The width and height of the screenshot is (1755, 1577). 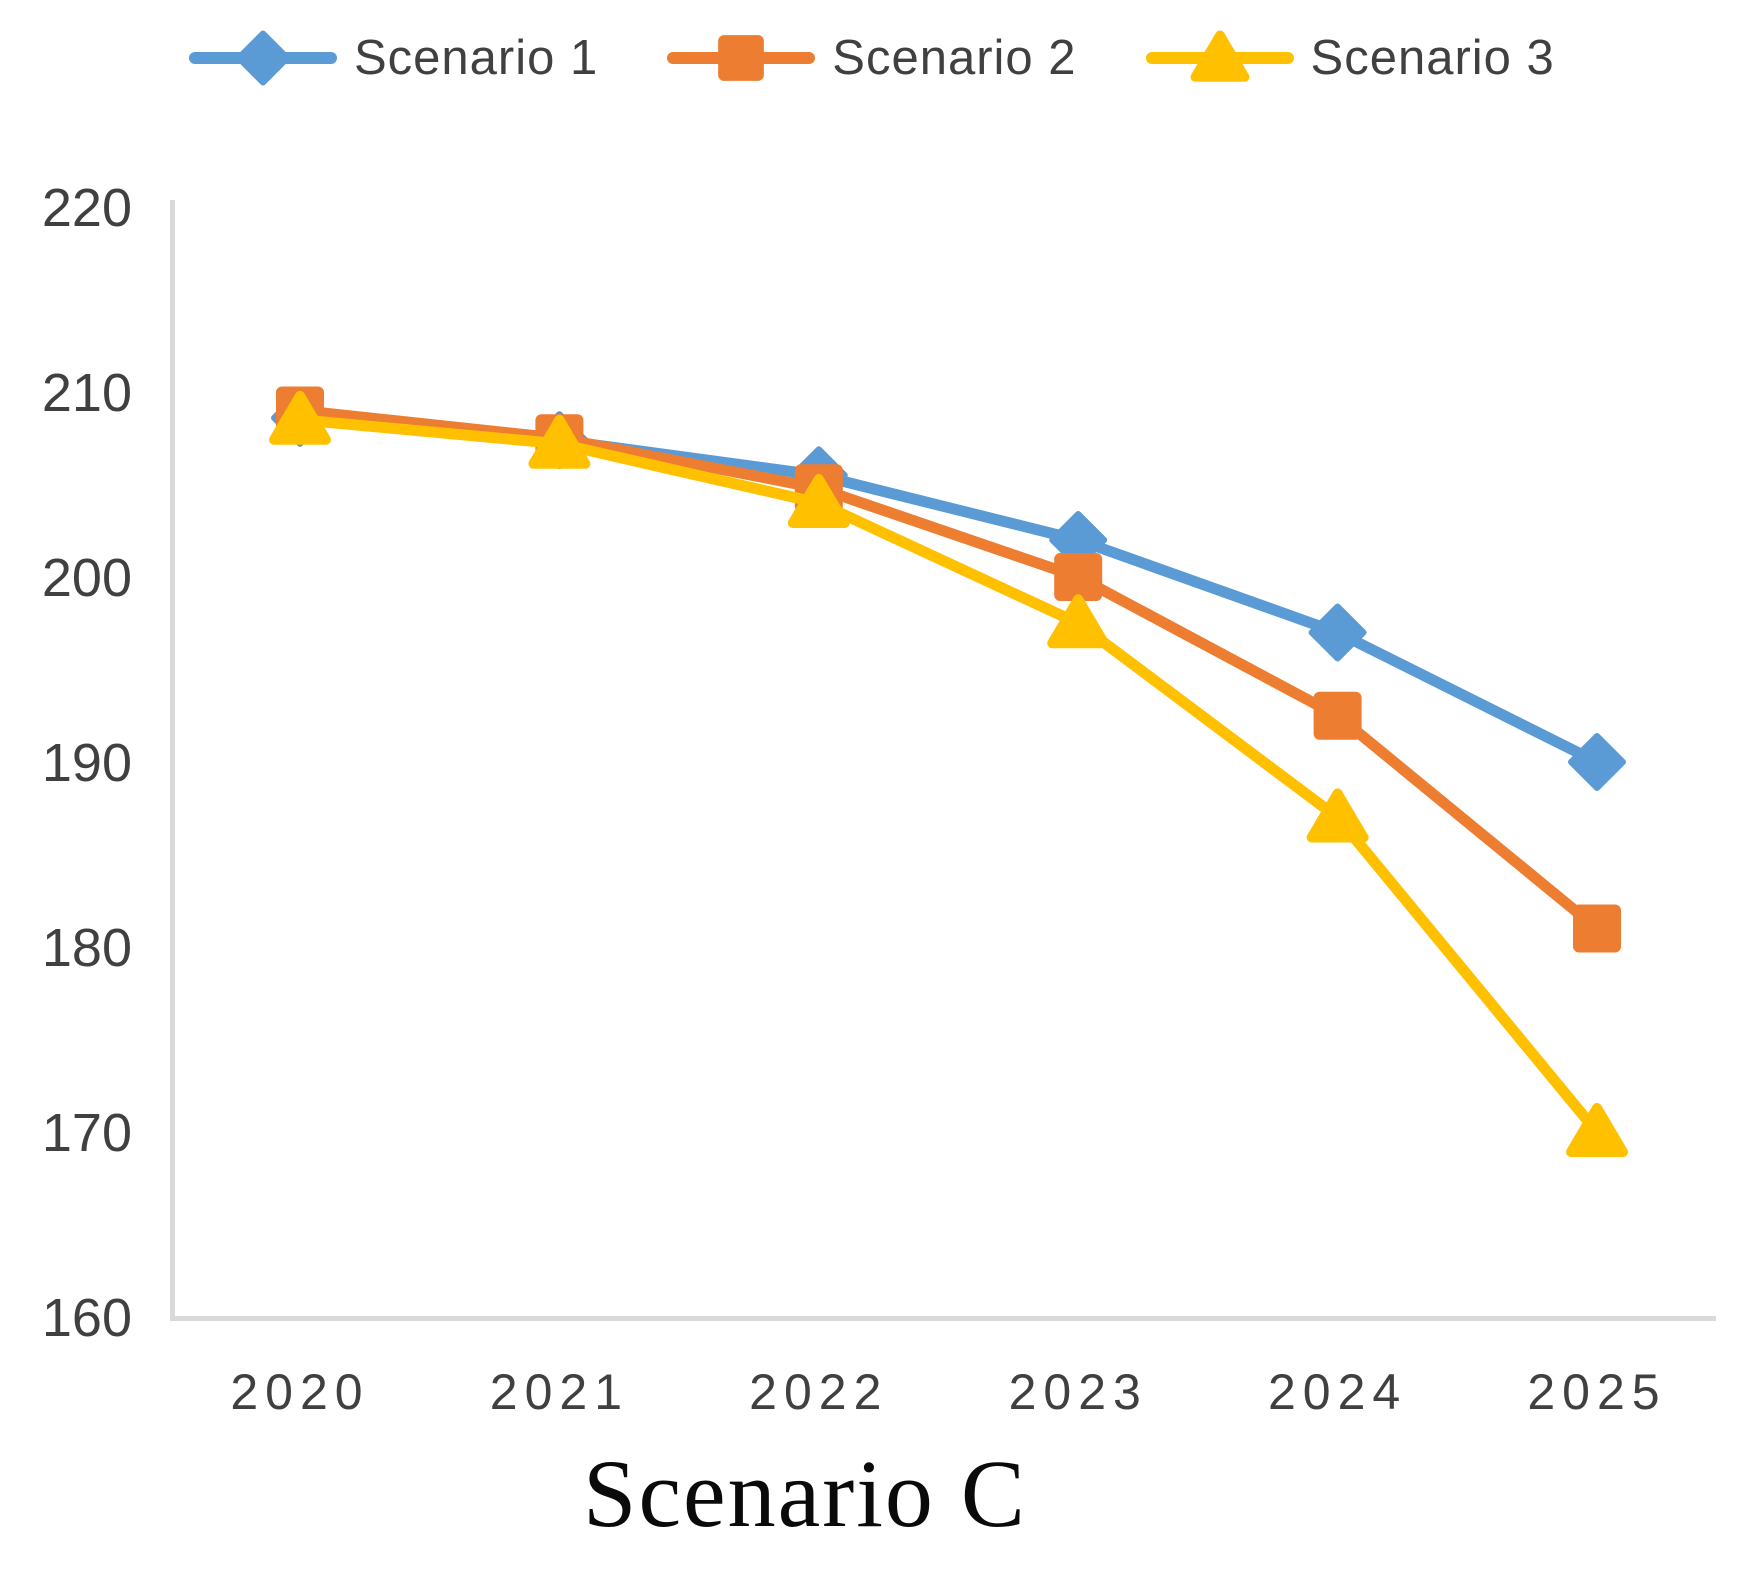 I want to click on y-tick-label-160: 160, so click(x=87, y=1318).